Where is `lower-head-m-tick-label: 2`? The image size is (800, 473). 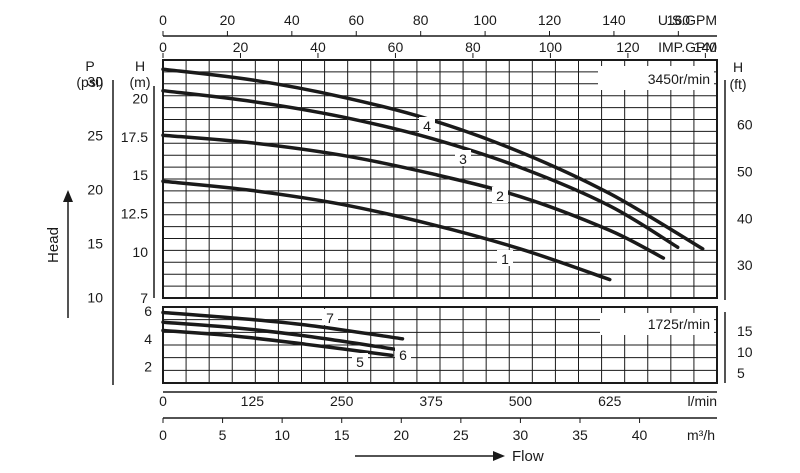 lower-head-m-tick-label: 2 is located at coordinates (148, 366).